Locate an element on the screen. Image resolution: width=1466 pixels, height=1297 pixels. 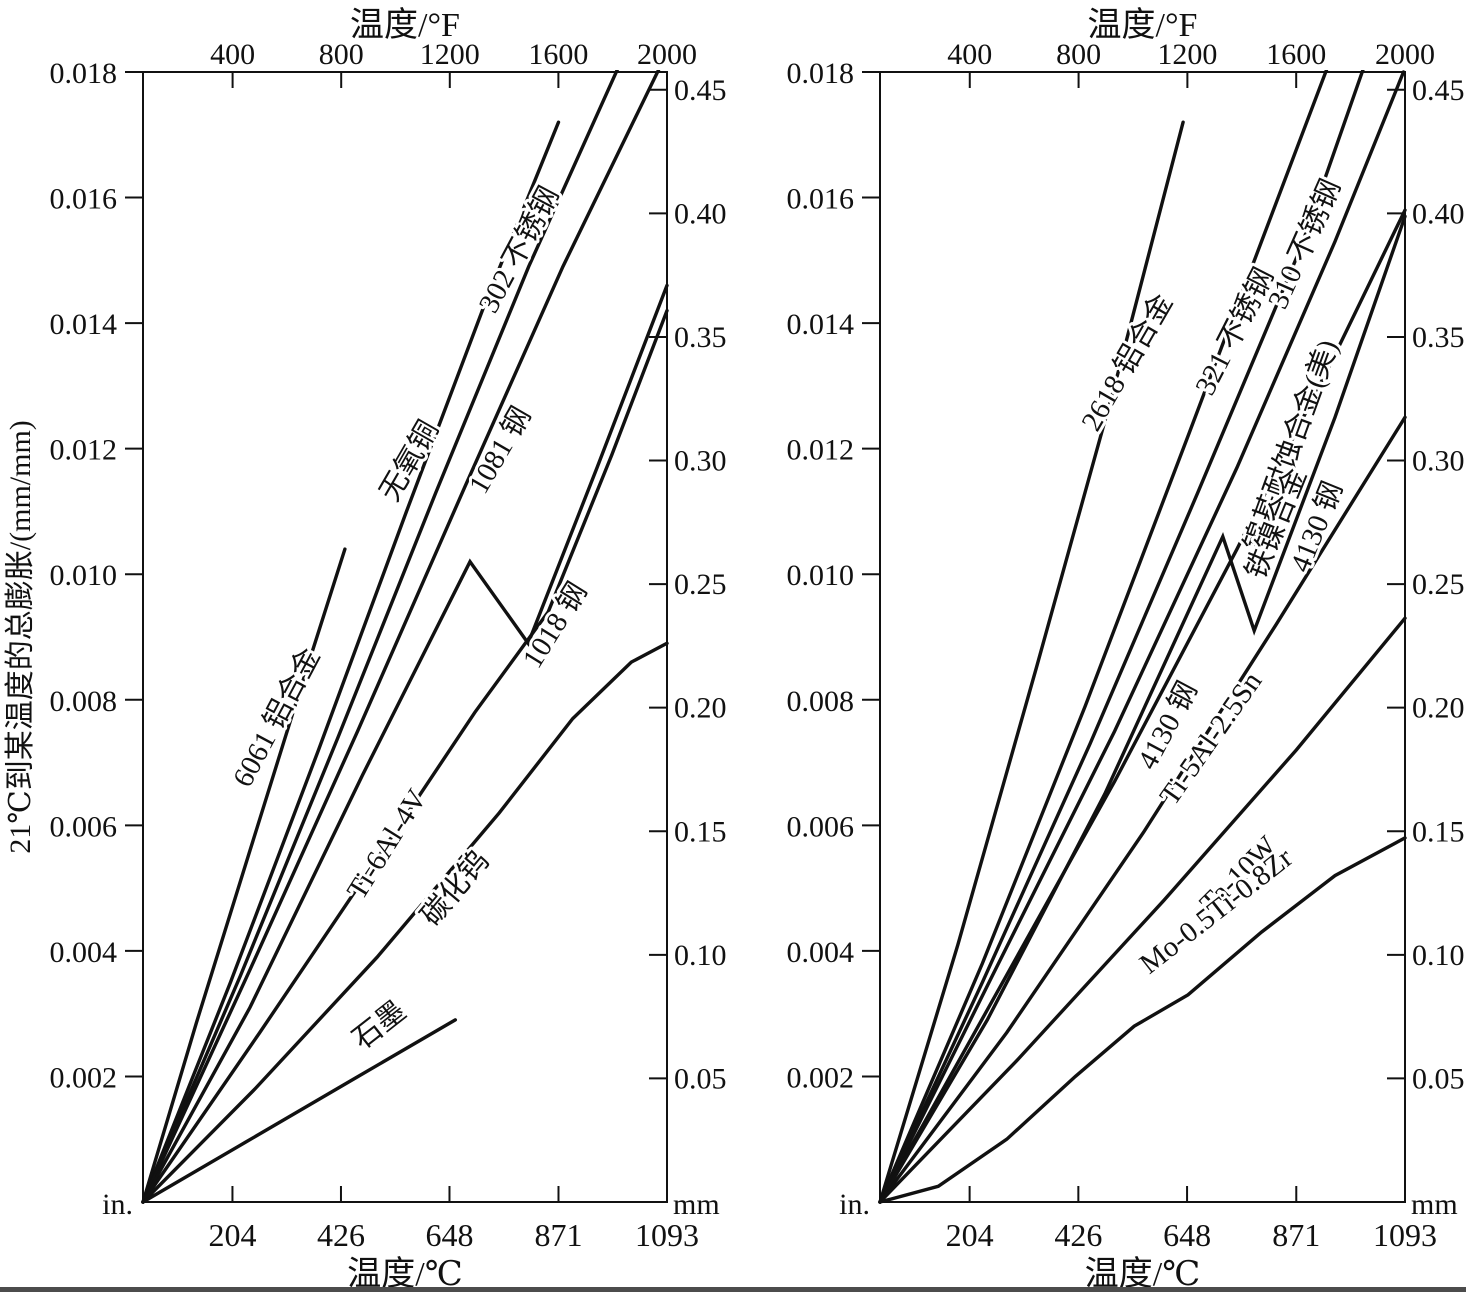
curve-graphite is located at coordinates (299, 1111).